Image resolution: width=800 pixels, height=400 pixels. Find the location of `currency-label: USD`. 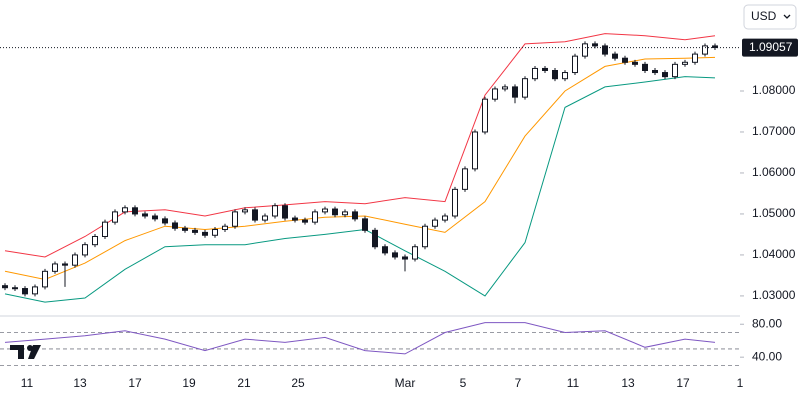

currency-label: USD is located at coordinates (764, 16).